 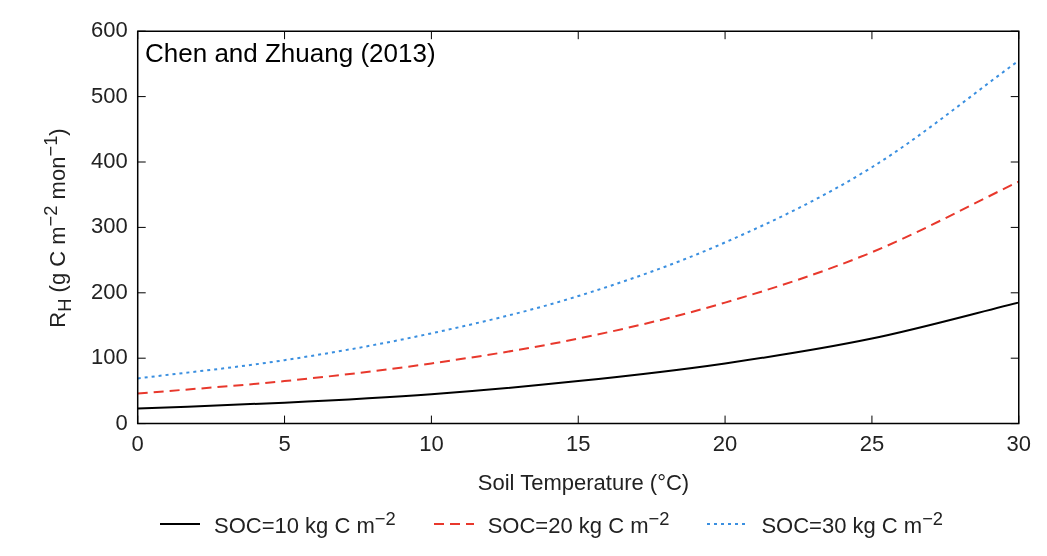 What do you see at coordinates (305, 524) in the screenshot?
I see `legend-label: SOC=10 kg C m$^{−2}$` at bounding box center [305, 524].